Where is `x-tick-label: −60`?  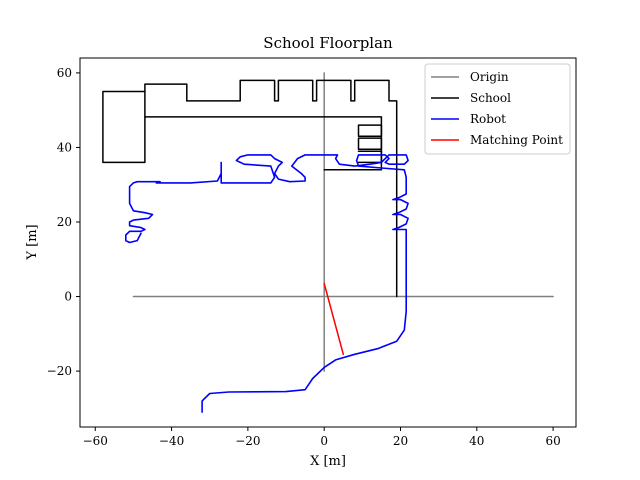 x-tick-label: −60 is located at coordinates (95, 441).